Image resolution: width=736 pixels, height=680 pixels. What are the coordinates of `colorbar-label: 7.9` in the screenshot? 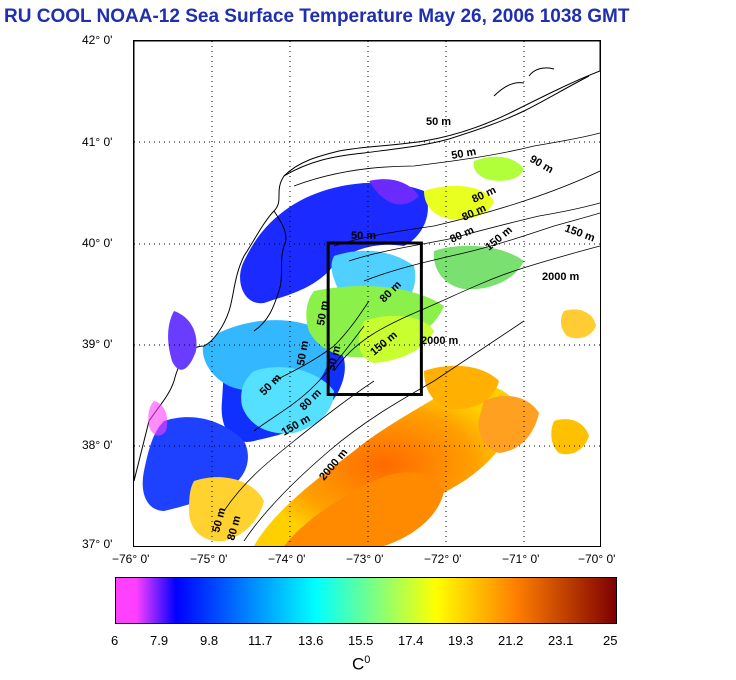 It's located at (159, 640).